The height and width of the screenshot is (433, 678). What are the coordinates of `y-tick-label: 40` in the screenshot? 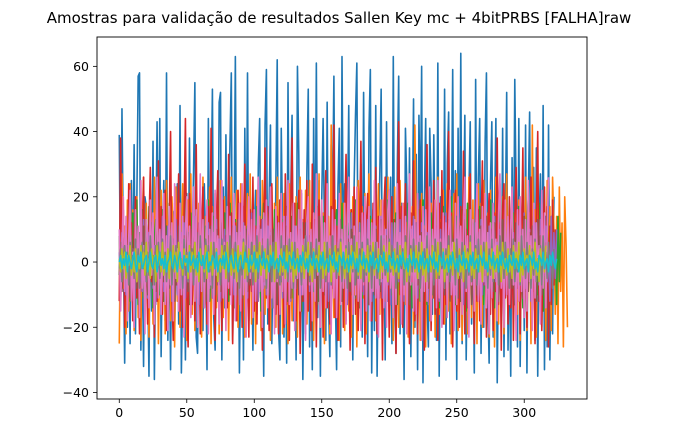 It's located at (81, 131).